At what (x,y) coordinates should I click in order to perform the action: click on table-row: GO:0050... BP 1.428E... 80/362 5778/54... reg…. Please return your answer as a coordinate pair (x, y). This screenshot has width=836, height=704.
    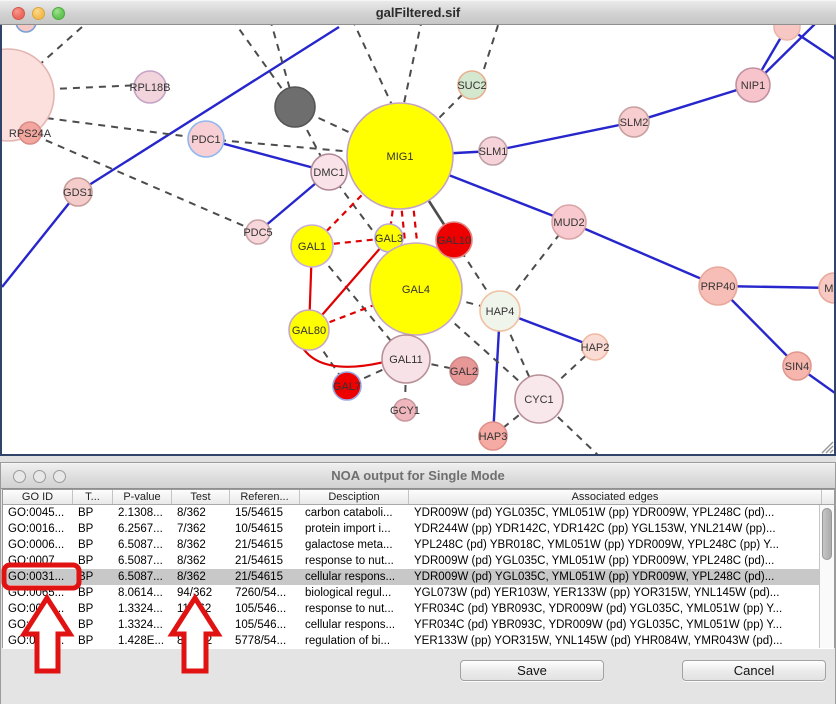
    Looking at the image, I should click on (418, 641).